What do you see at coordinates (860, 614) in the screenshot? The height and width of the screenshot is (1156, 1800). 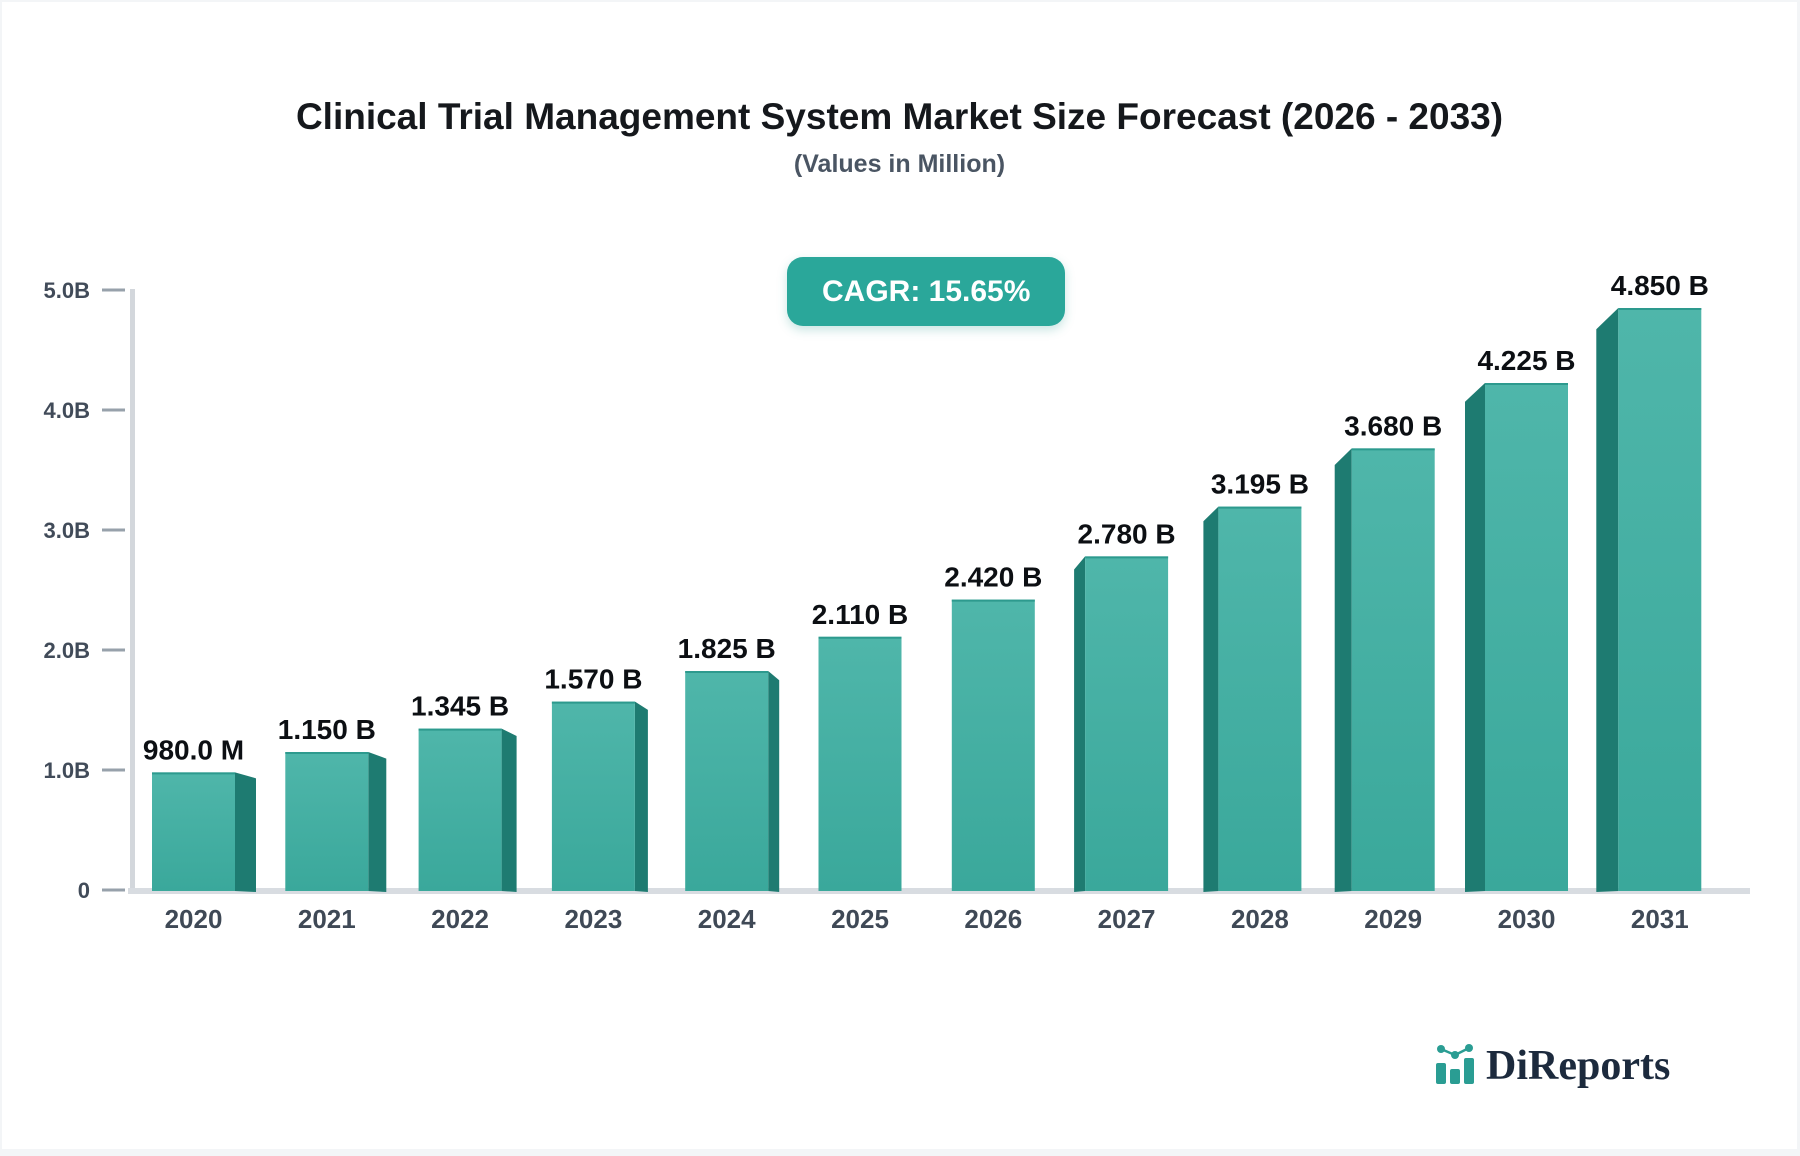 I see `bar-value-label: 2.110 B` at bounding box center [860, 614].